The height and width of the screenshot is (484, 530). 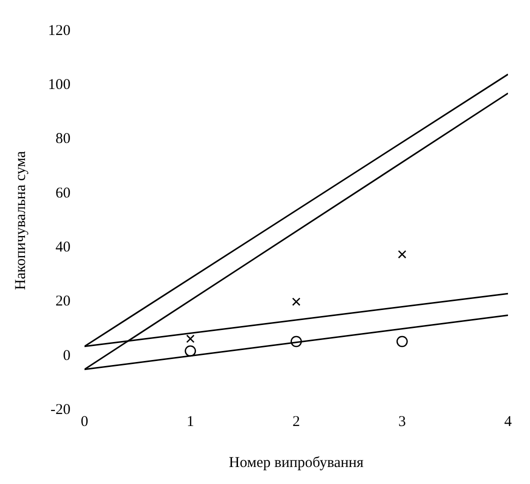 I want to click on y-tick-label: 120, so click(x=59, y=30).